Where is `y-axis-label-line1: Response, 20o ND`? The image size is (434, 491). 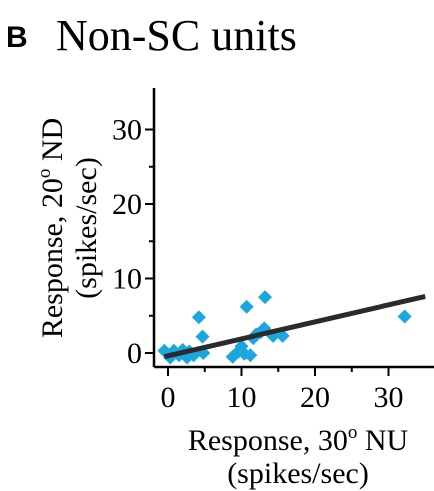
y-axis-label-line1: Response, 20o ND is located at coordinates (51, 228).